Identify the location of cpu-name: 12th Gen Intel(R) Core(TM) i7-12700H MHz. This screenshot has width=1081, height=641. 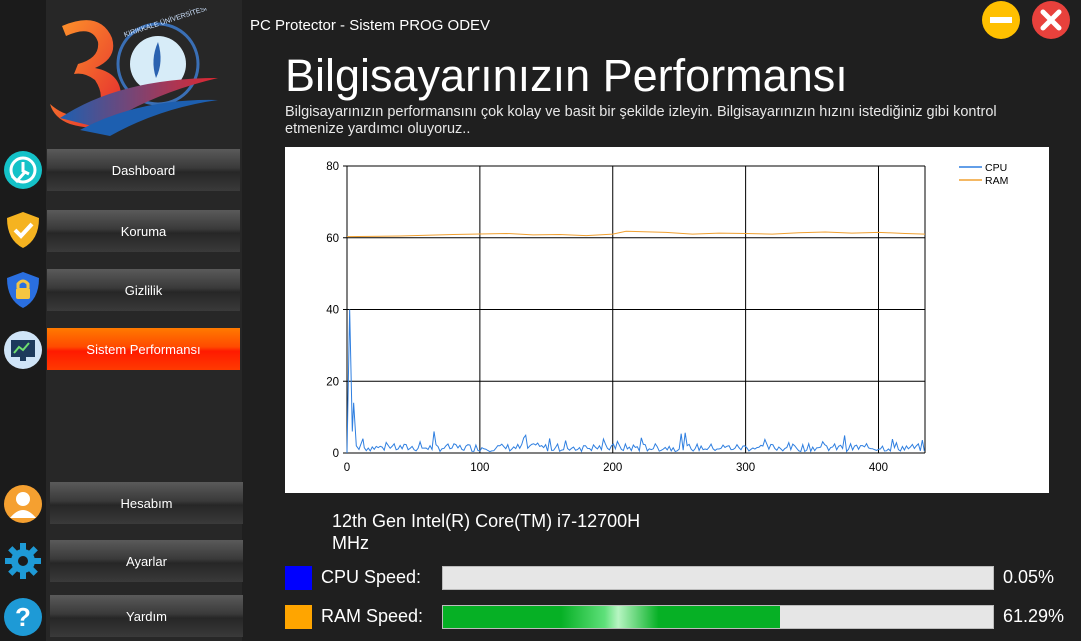
(486, 532).